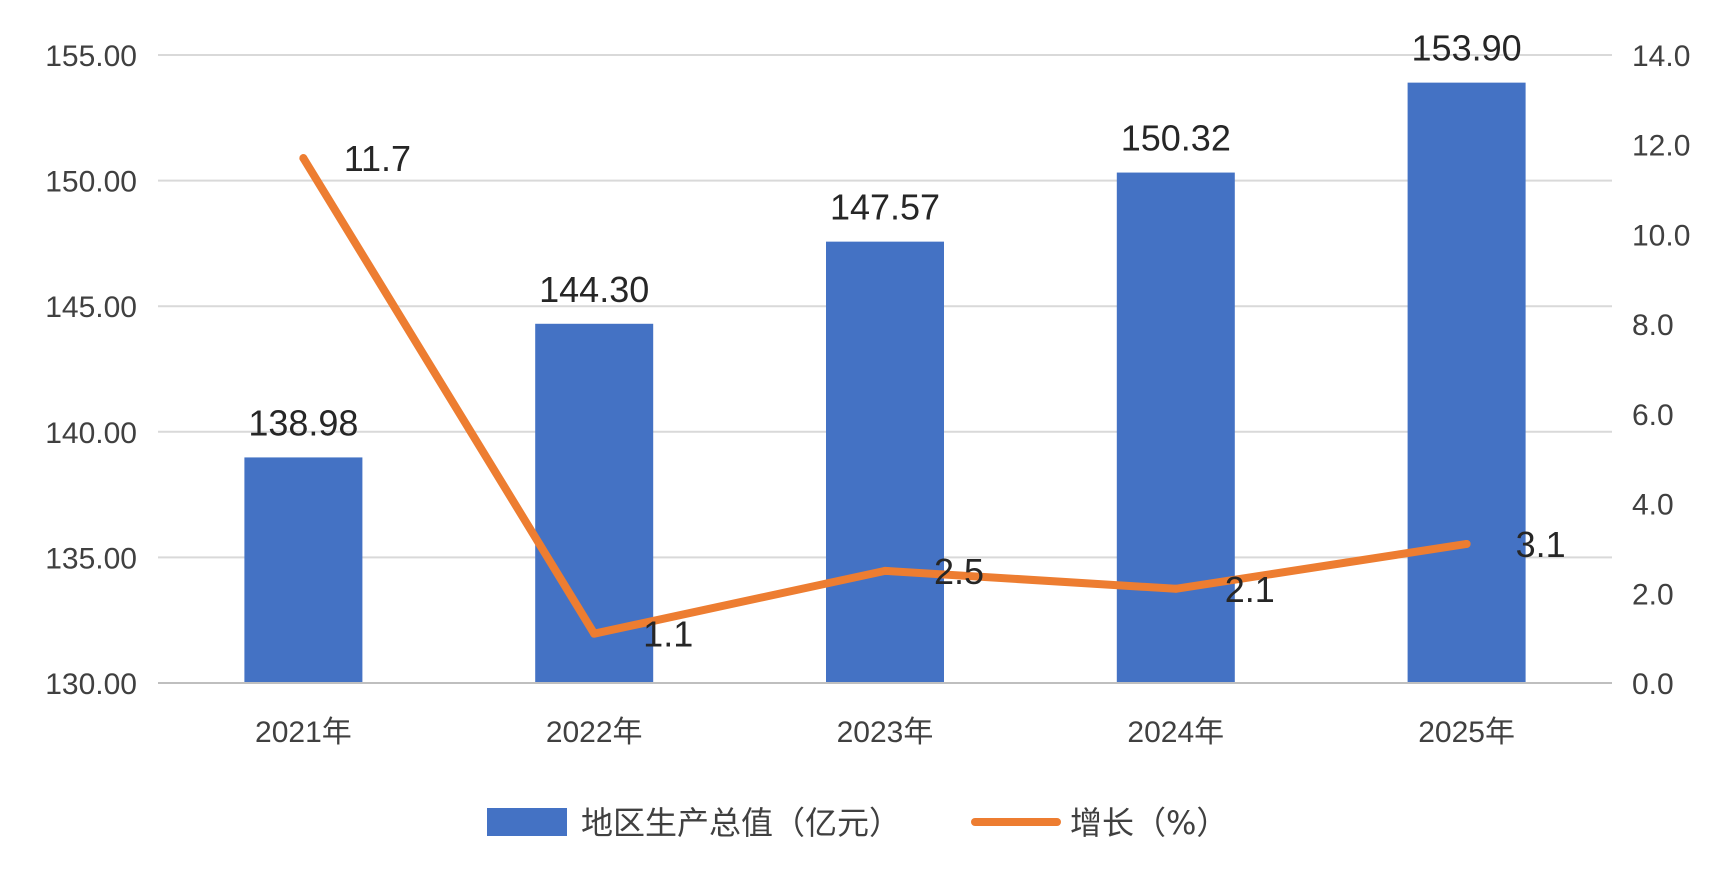  Describe the element at coordinates (959, 571) in the screenshot. I see `line-data-label: 2.5` at that location.